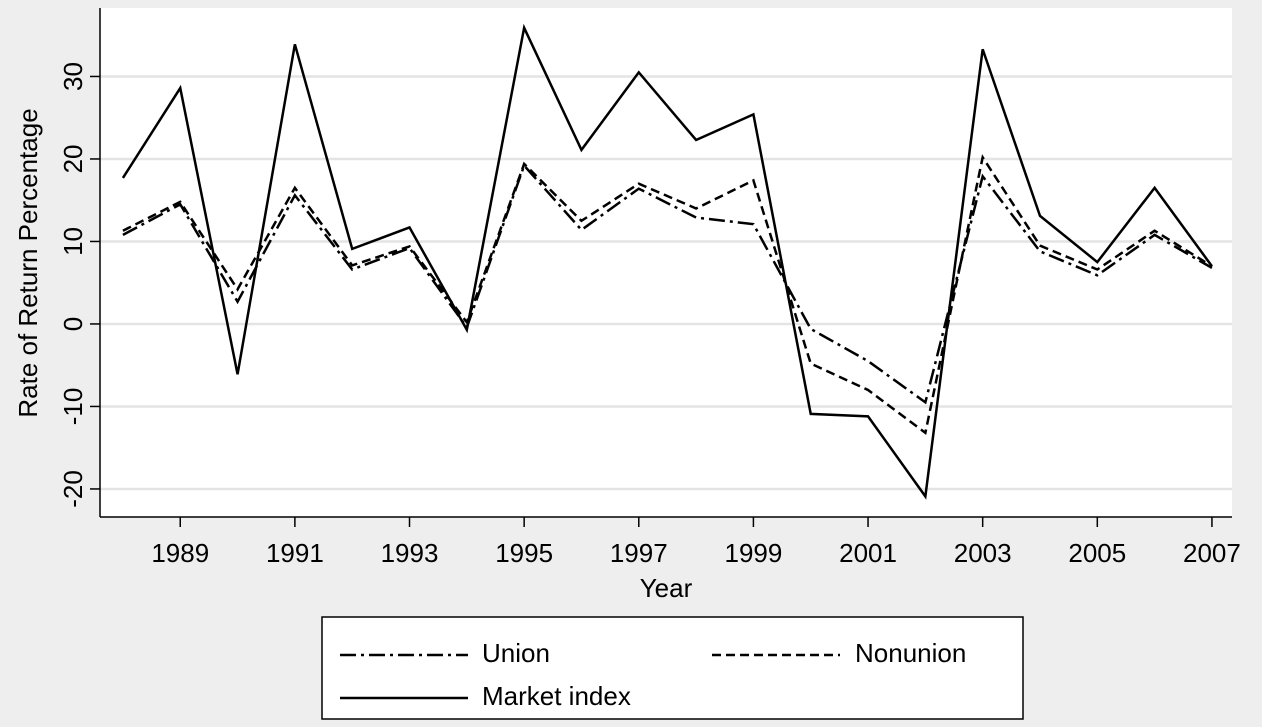 The height and width of the screenshot is (727, 1262). What do you see at coordinates (666, 588) in the screenshot?
I see `x-axis-title: Year` at bounding box center [666, 588].